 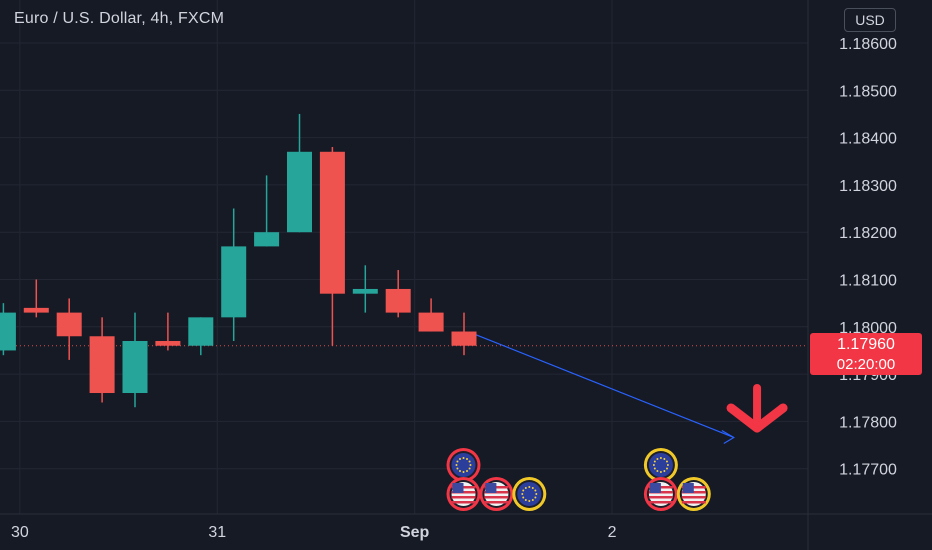 What do you see at coordinates (868, 186) in the screenshot?
I see `y-tick-label: 1.18300` at bounding box center [868, 186].